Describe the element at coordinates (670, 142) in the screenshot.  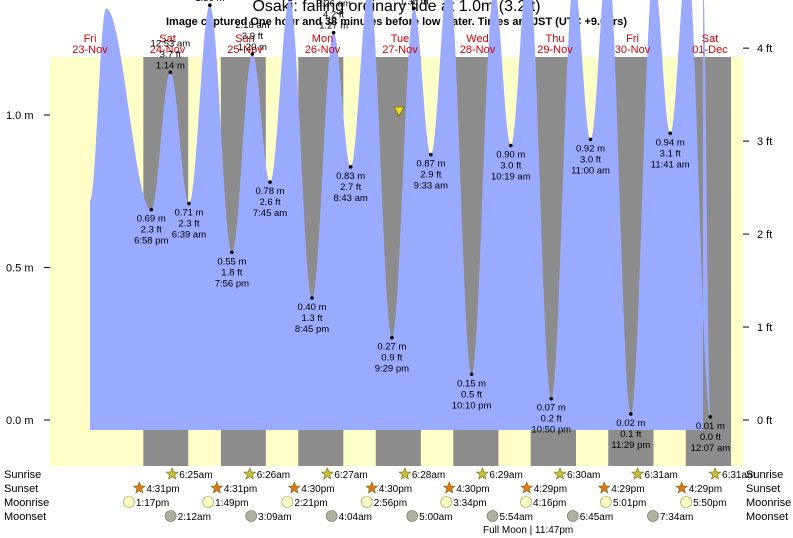
I see `tide-m-label: 0.94 m` at that location.